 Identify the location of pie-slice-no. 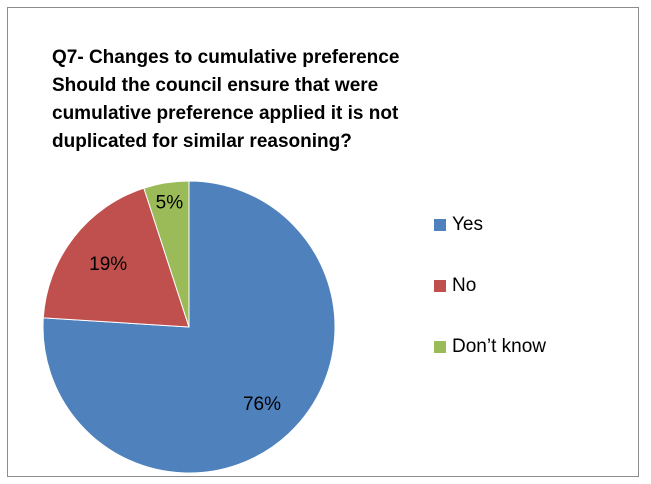
(116, 257).